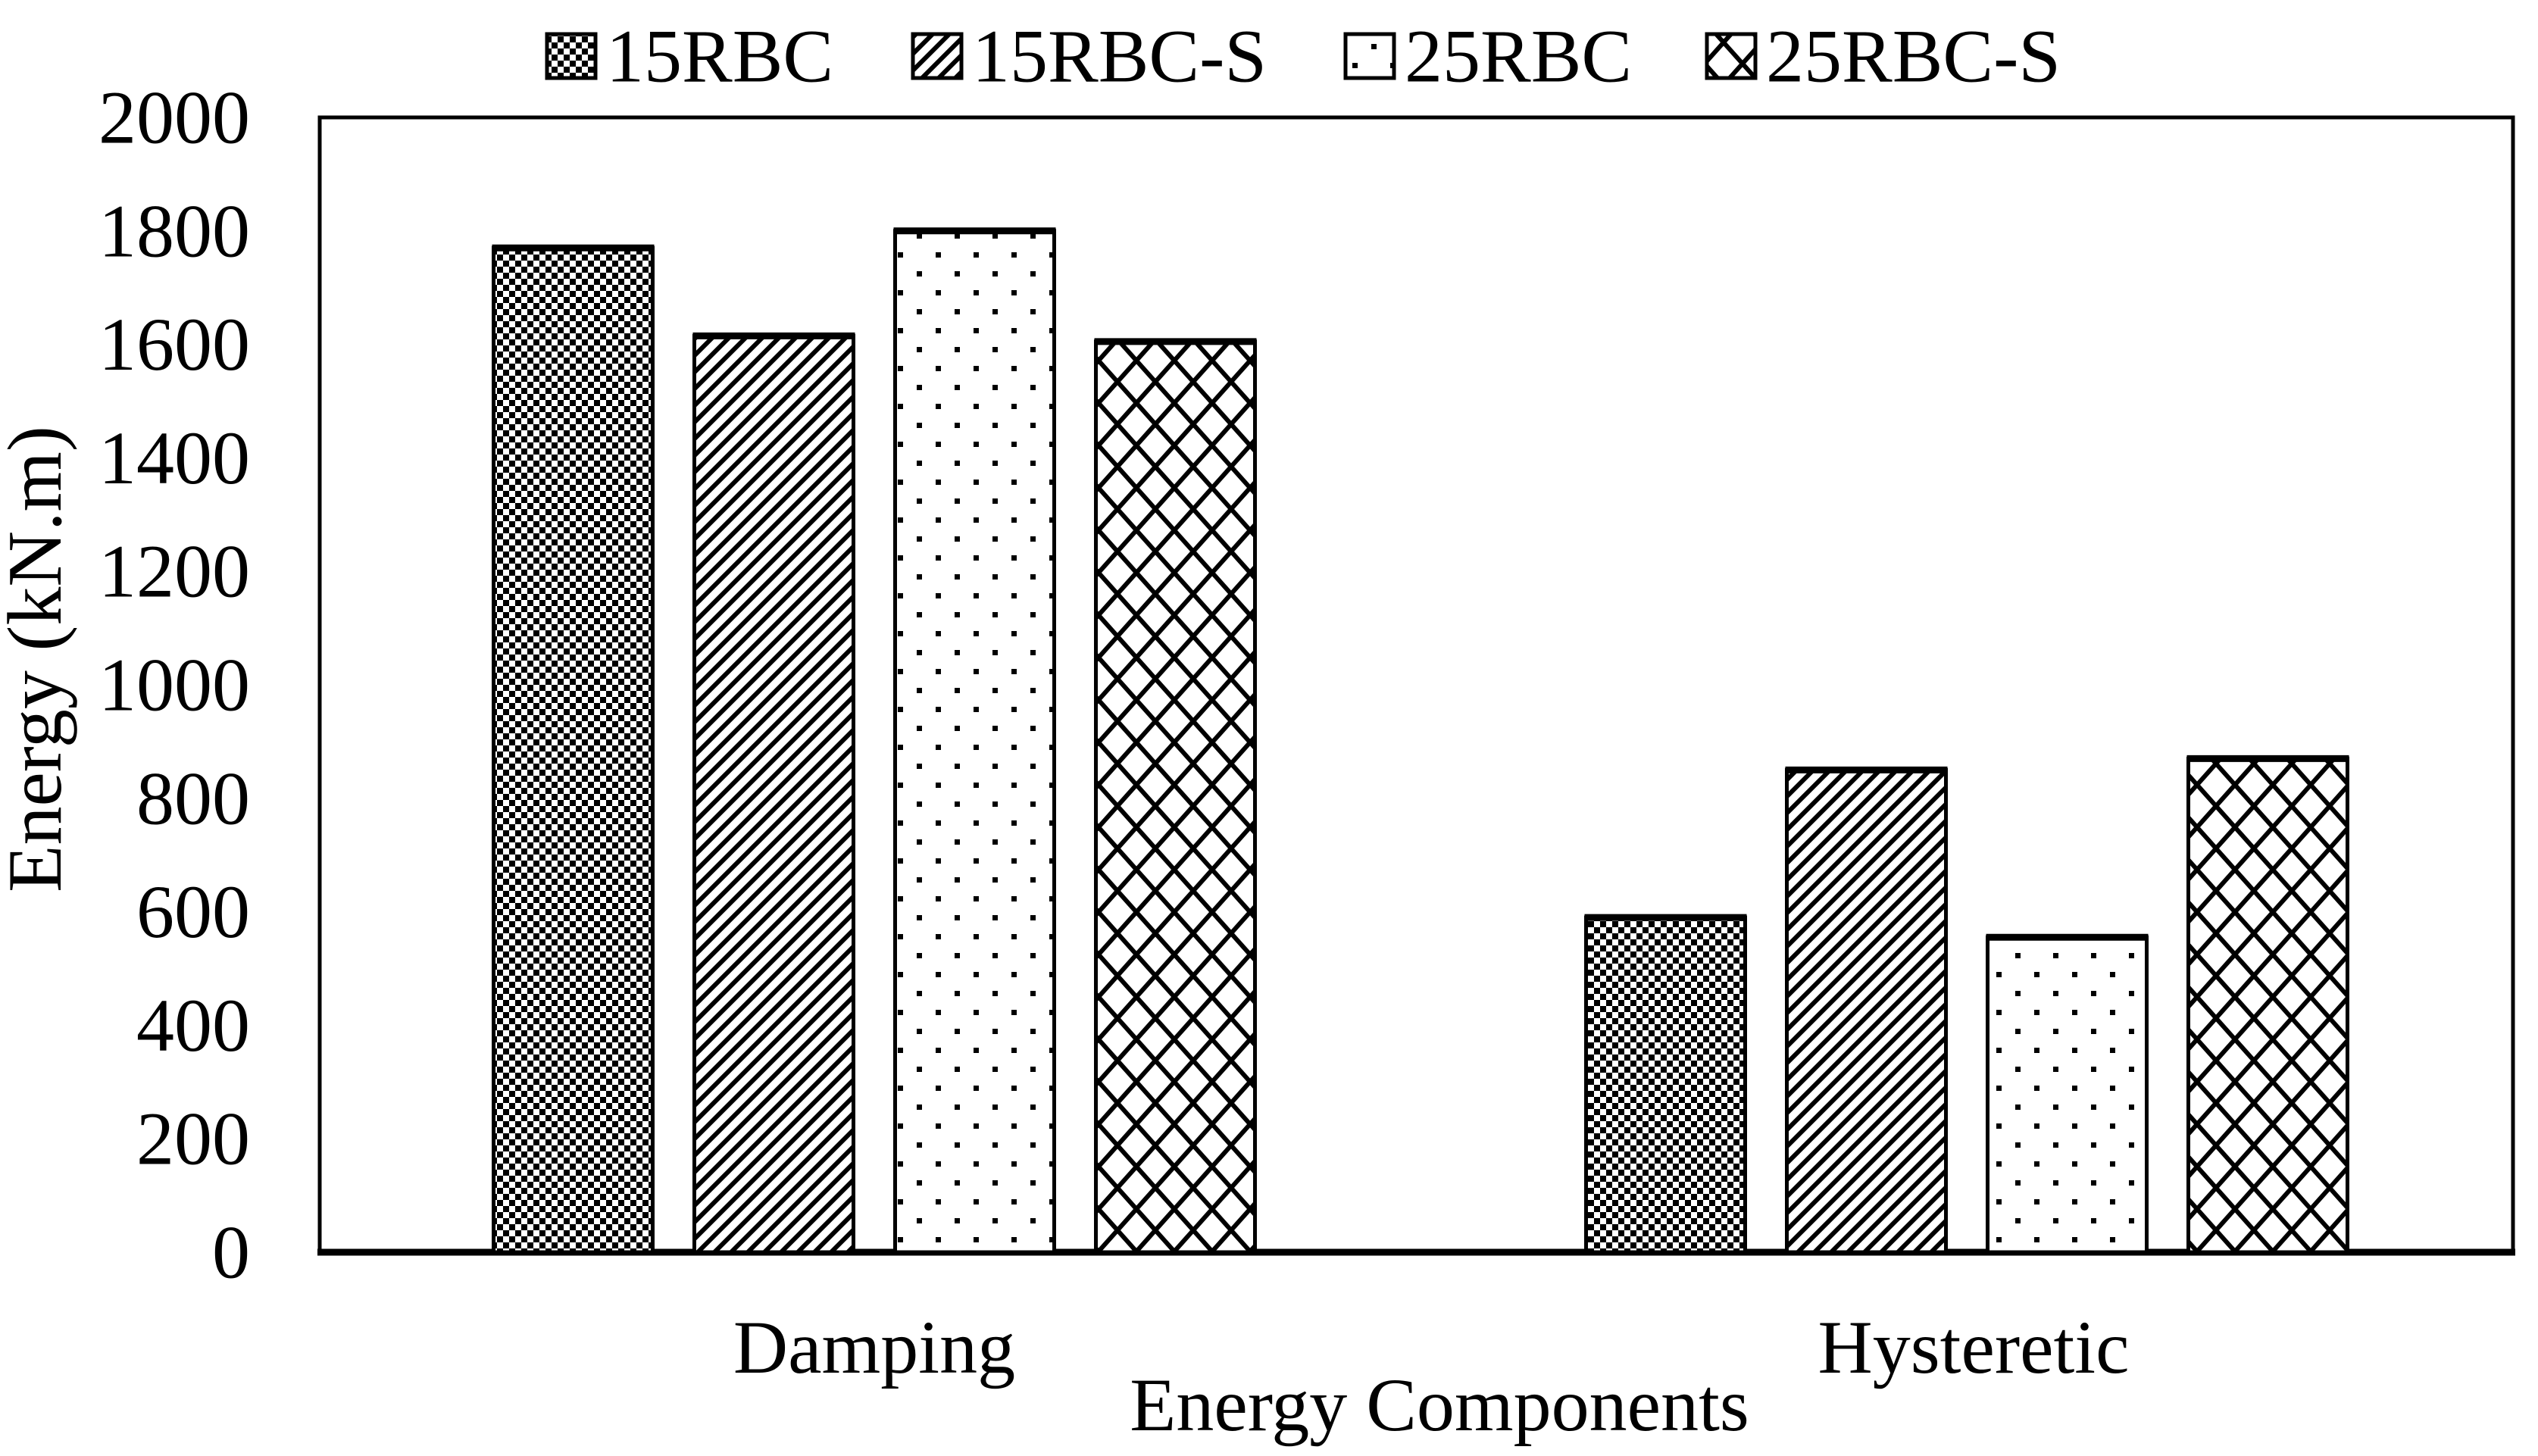 Image resolution: width=2538 pixels, height=1456 pixels. I want to click on legend: 15RBC 15RBC-S 25RBC 25RBC-S, so click(1303, 56).